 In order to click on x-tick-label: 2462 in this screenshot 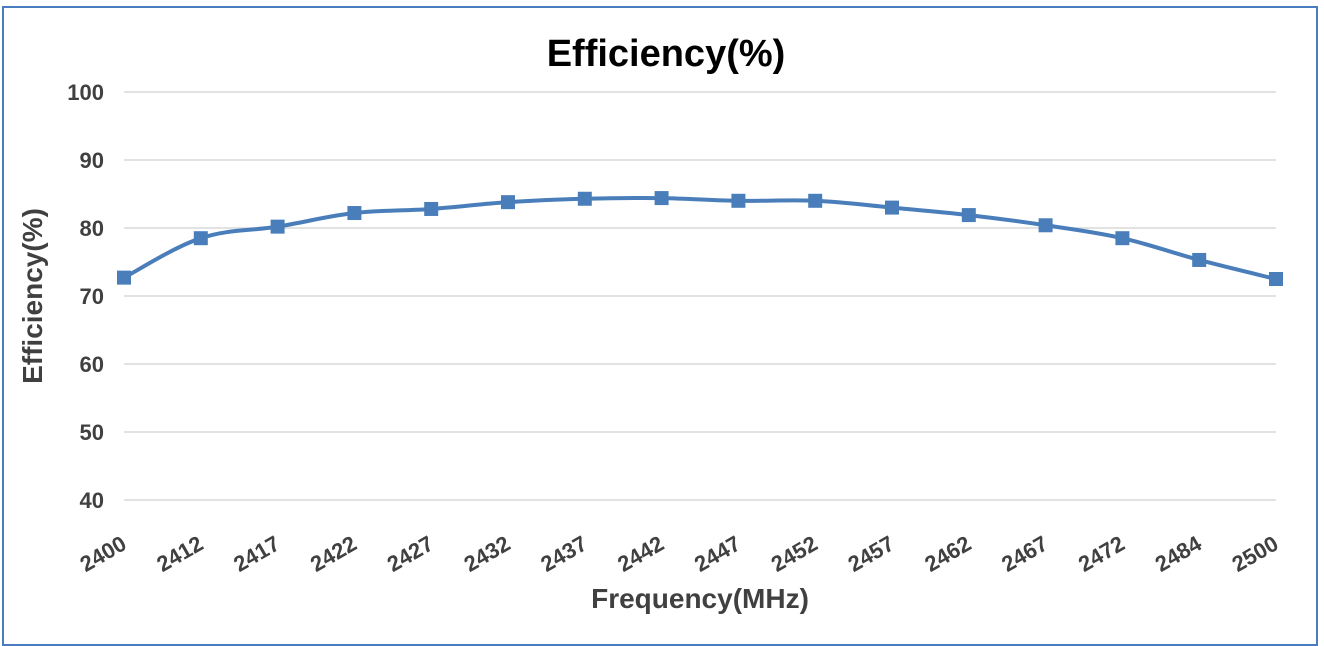, I will do `click(947, 554)`.